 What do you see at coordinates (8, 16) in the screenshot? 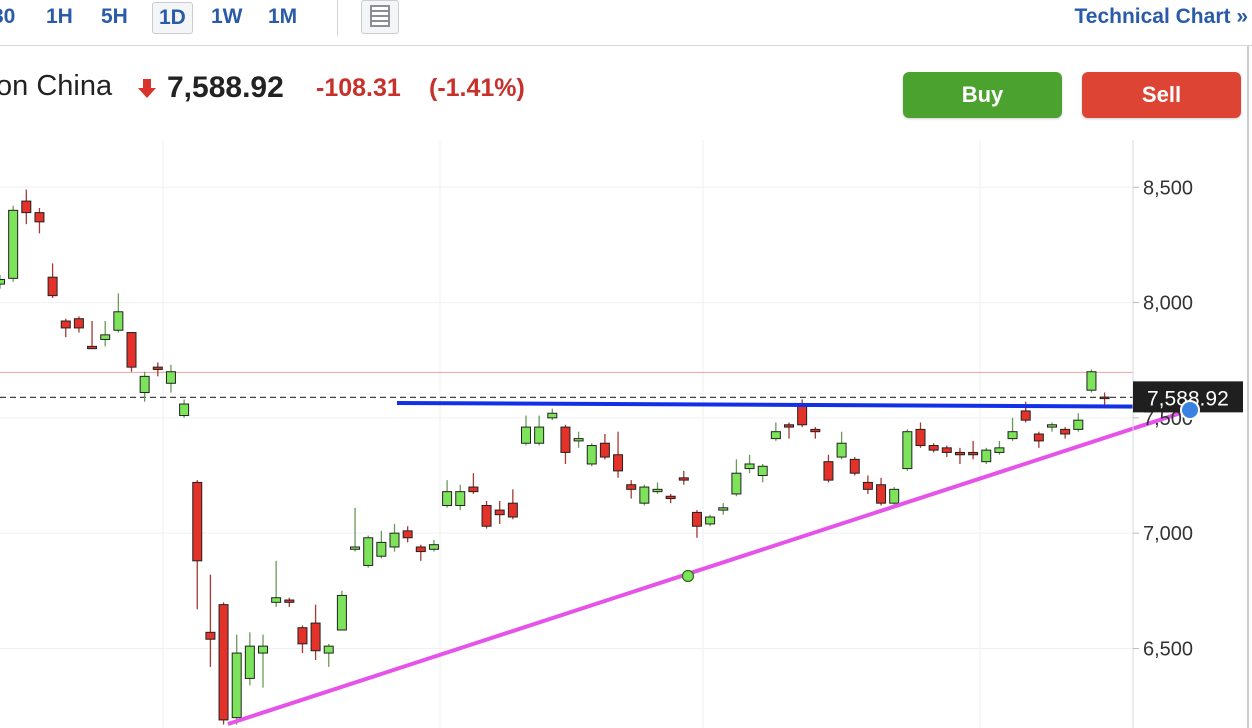
I see `interval-tab: 30` at bounding box center [8, 16].